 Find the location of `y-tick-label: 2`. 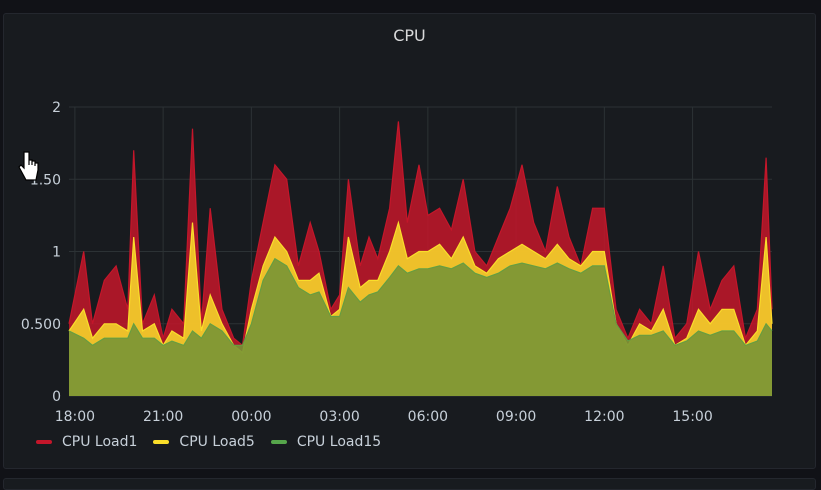

y-tick-label: 2 is located at coordinates (56, 108).